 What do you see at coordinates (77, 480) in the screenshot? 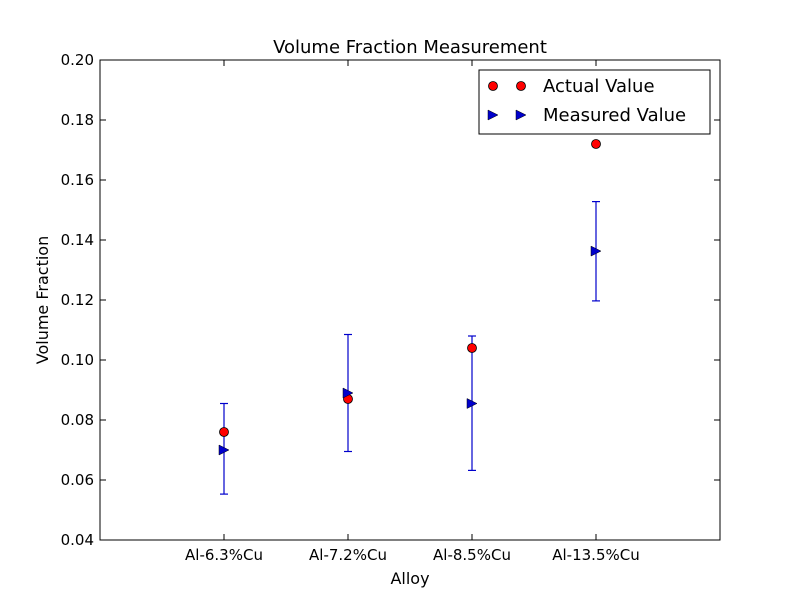
I see `y-tick-label: 0.06` at bounding box center [77, 480].